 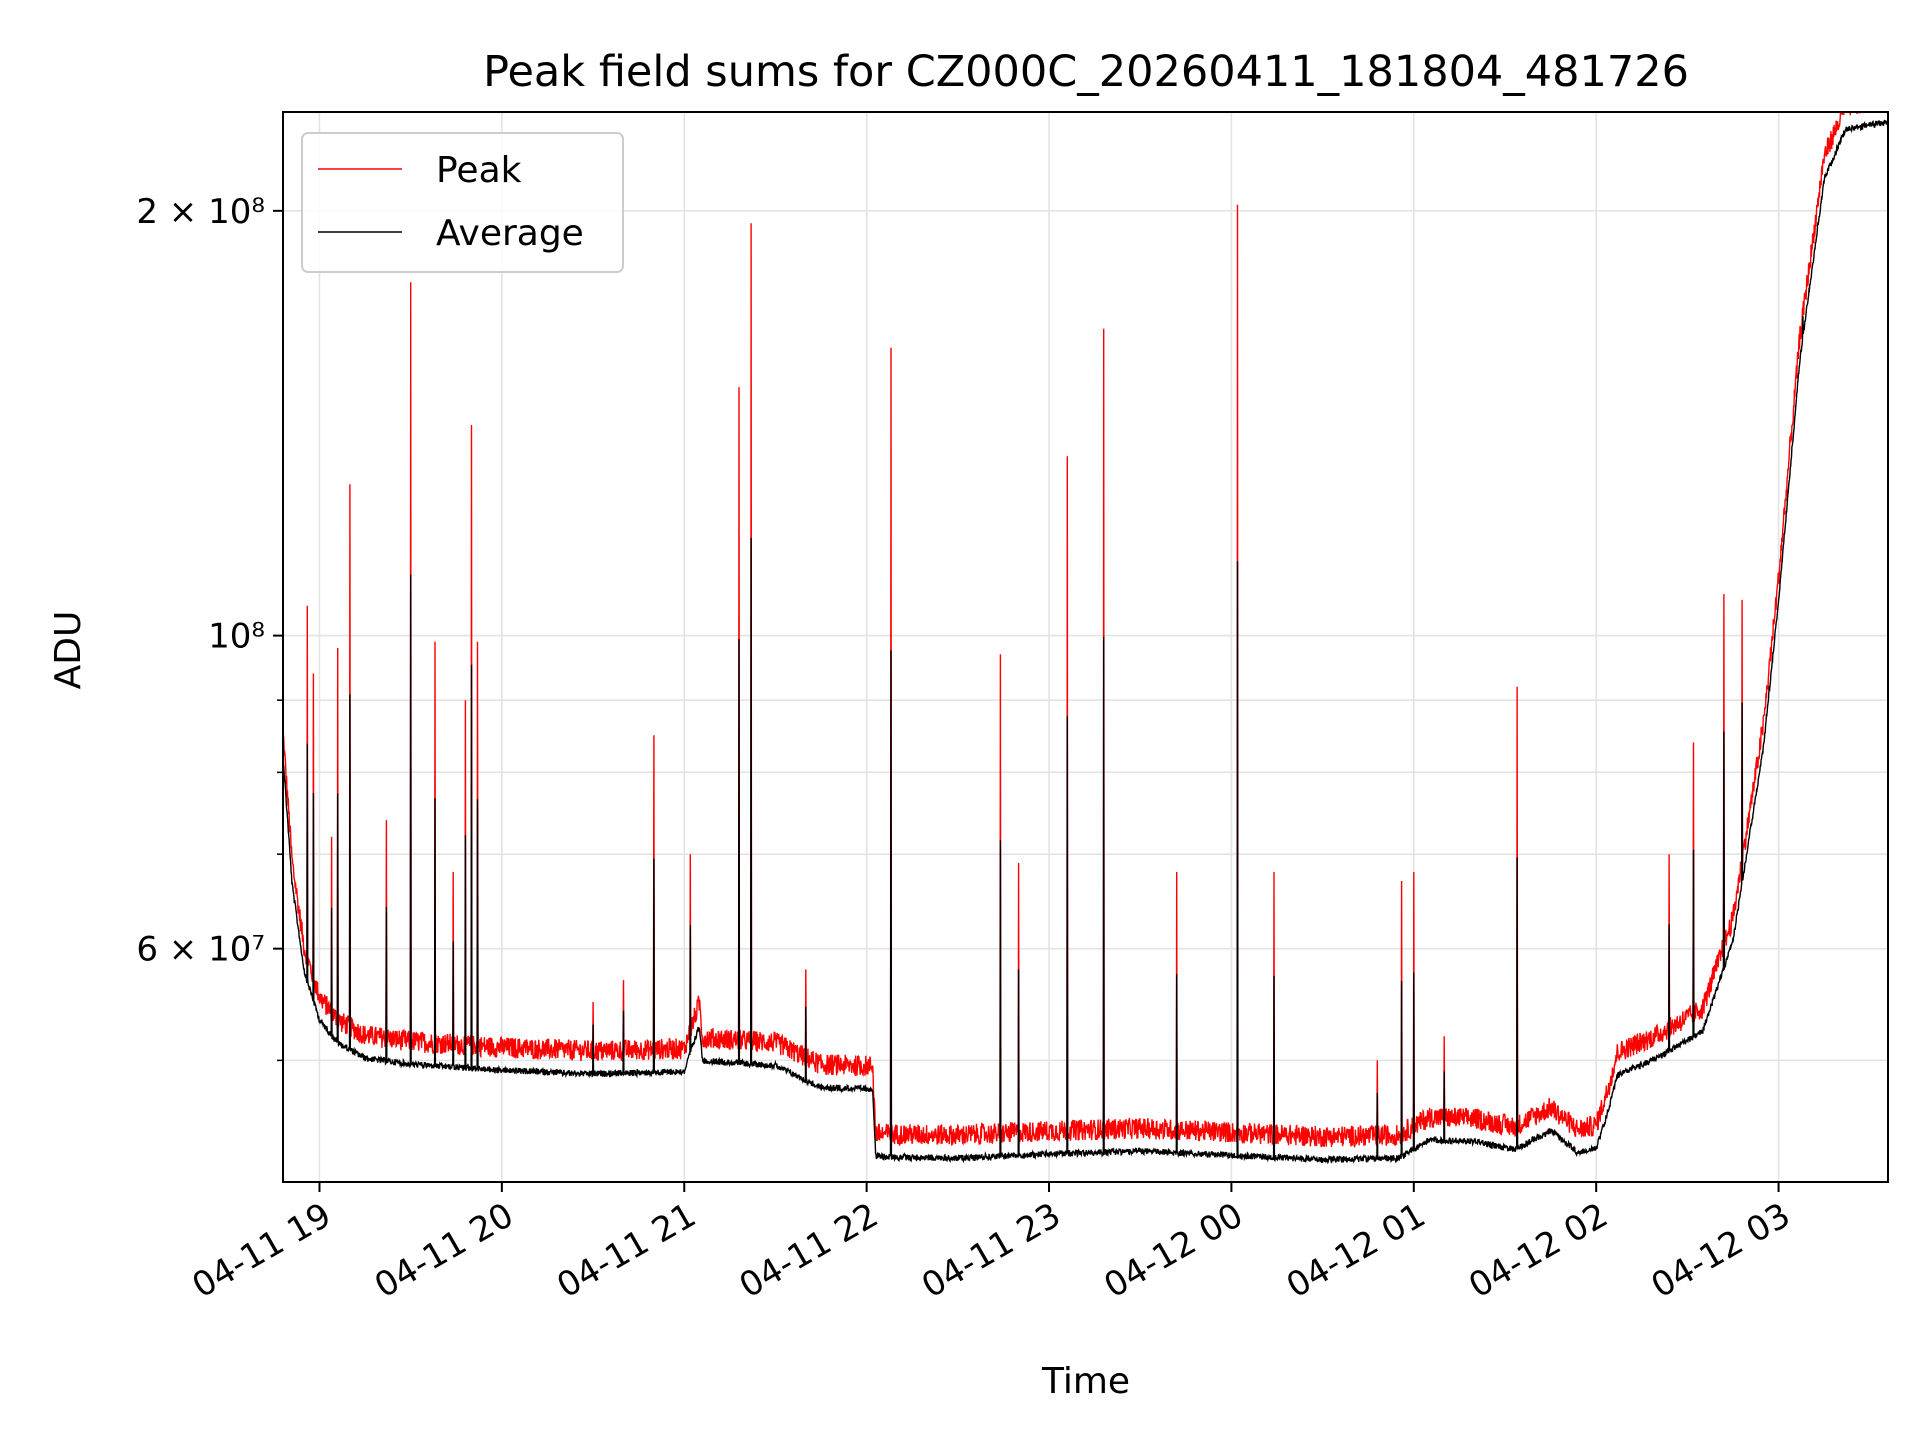 What do you see at coordinates (1085, 1381) in the screenshot?
I see `x-axis-label: Time` at bounding box center [1085, 1381].